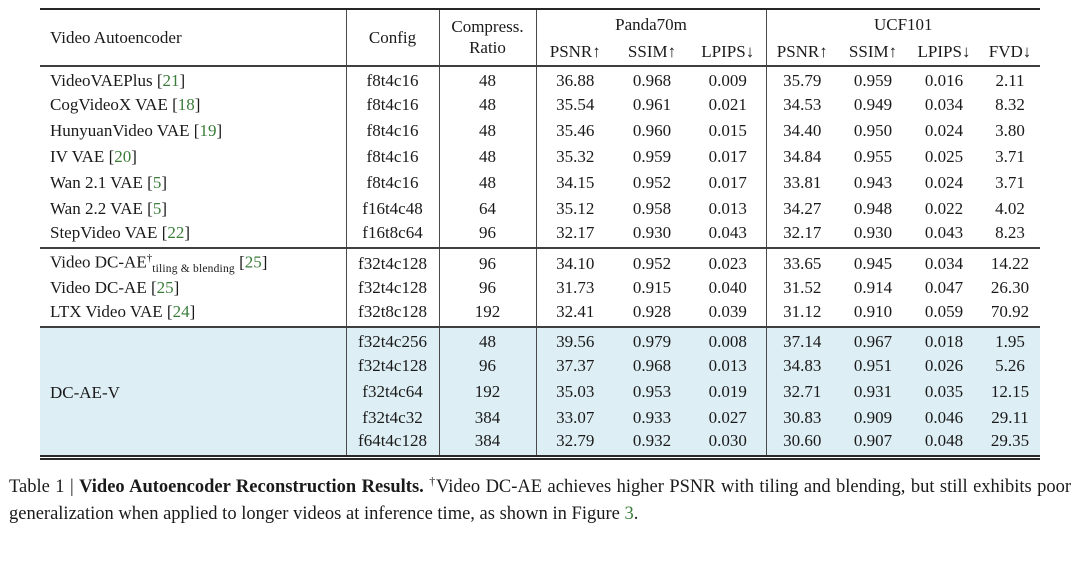 Image resolution: width=1080 pixels, height=572 pixels. I want to click on metric-value: 0.059, so click(944, 312).